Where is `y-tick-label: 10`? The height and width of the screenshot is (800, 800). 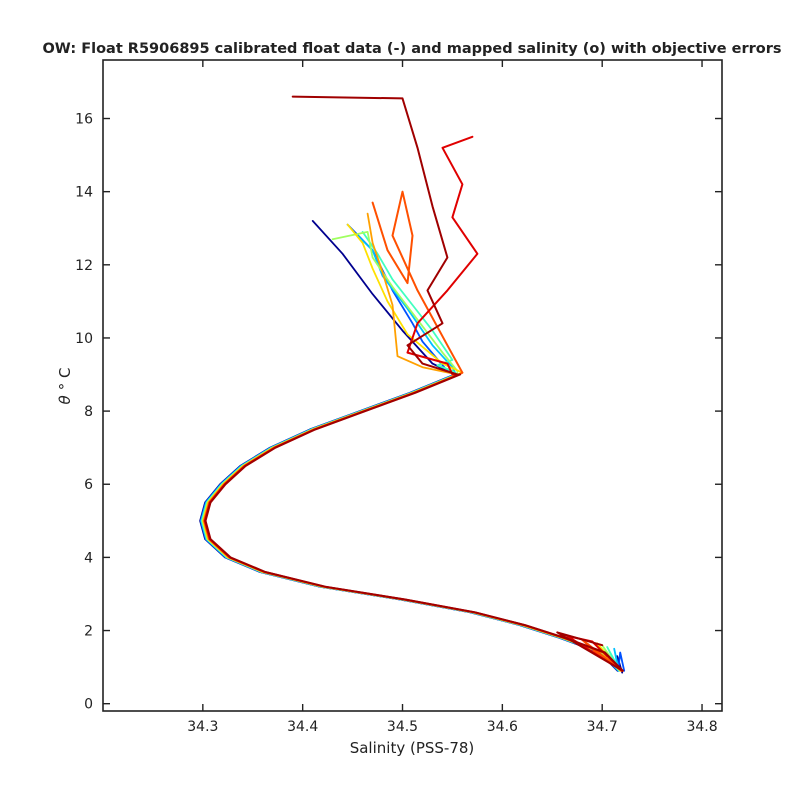 y-tick-label: 10 is located at coordinates (84, 339).